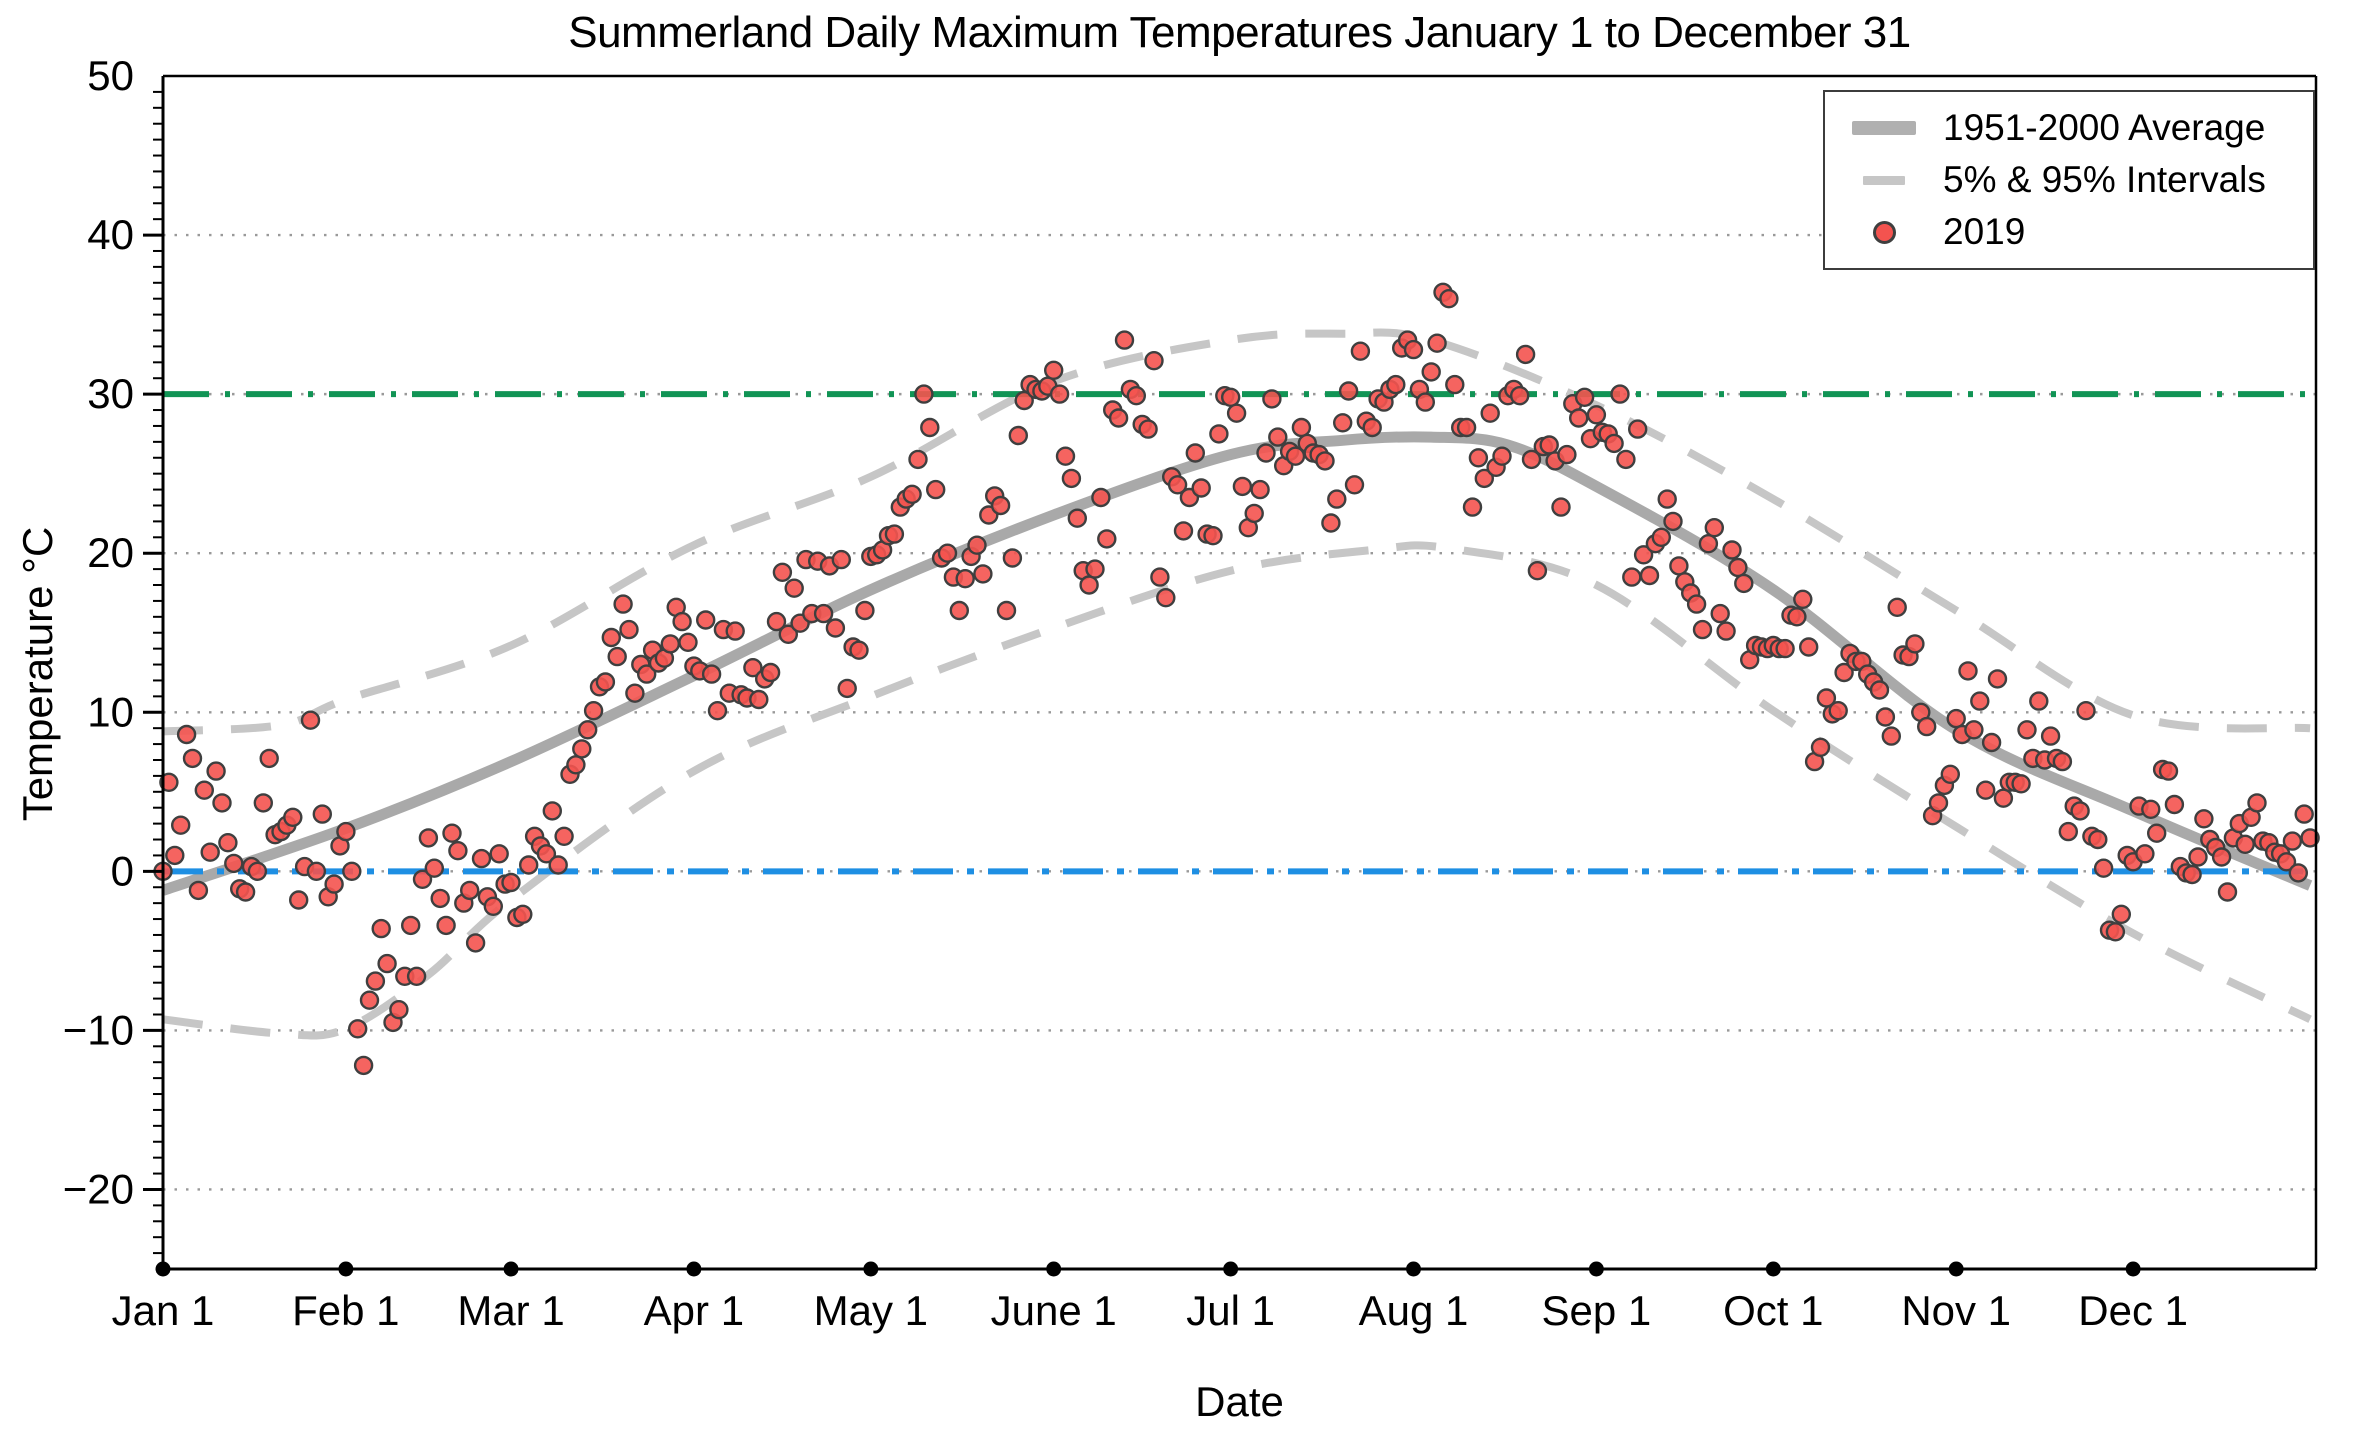 The height and width of the screenshot is (1432, 2360). What do you see at coordinates (1414, 1310) in the screenshot?
I see `x-tick-label: Aug 1` at bounding box center [1414, 1310].